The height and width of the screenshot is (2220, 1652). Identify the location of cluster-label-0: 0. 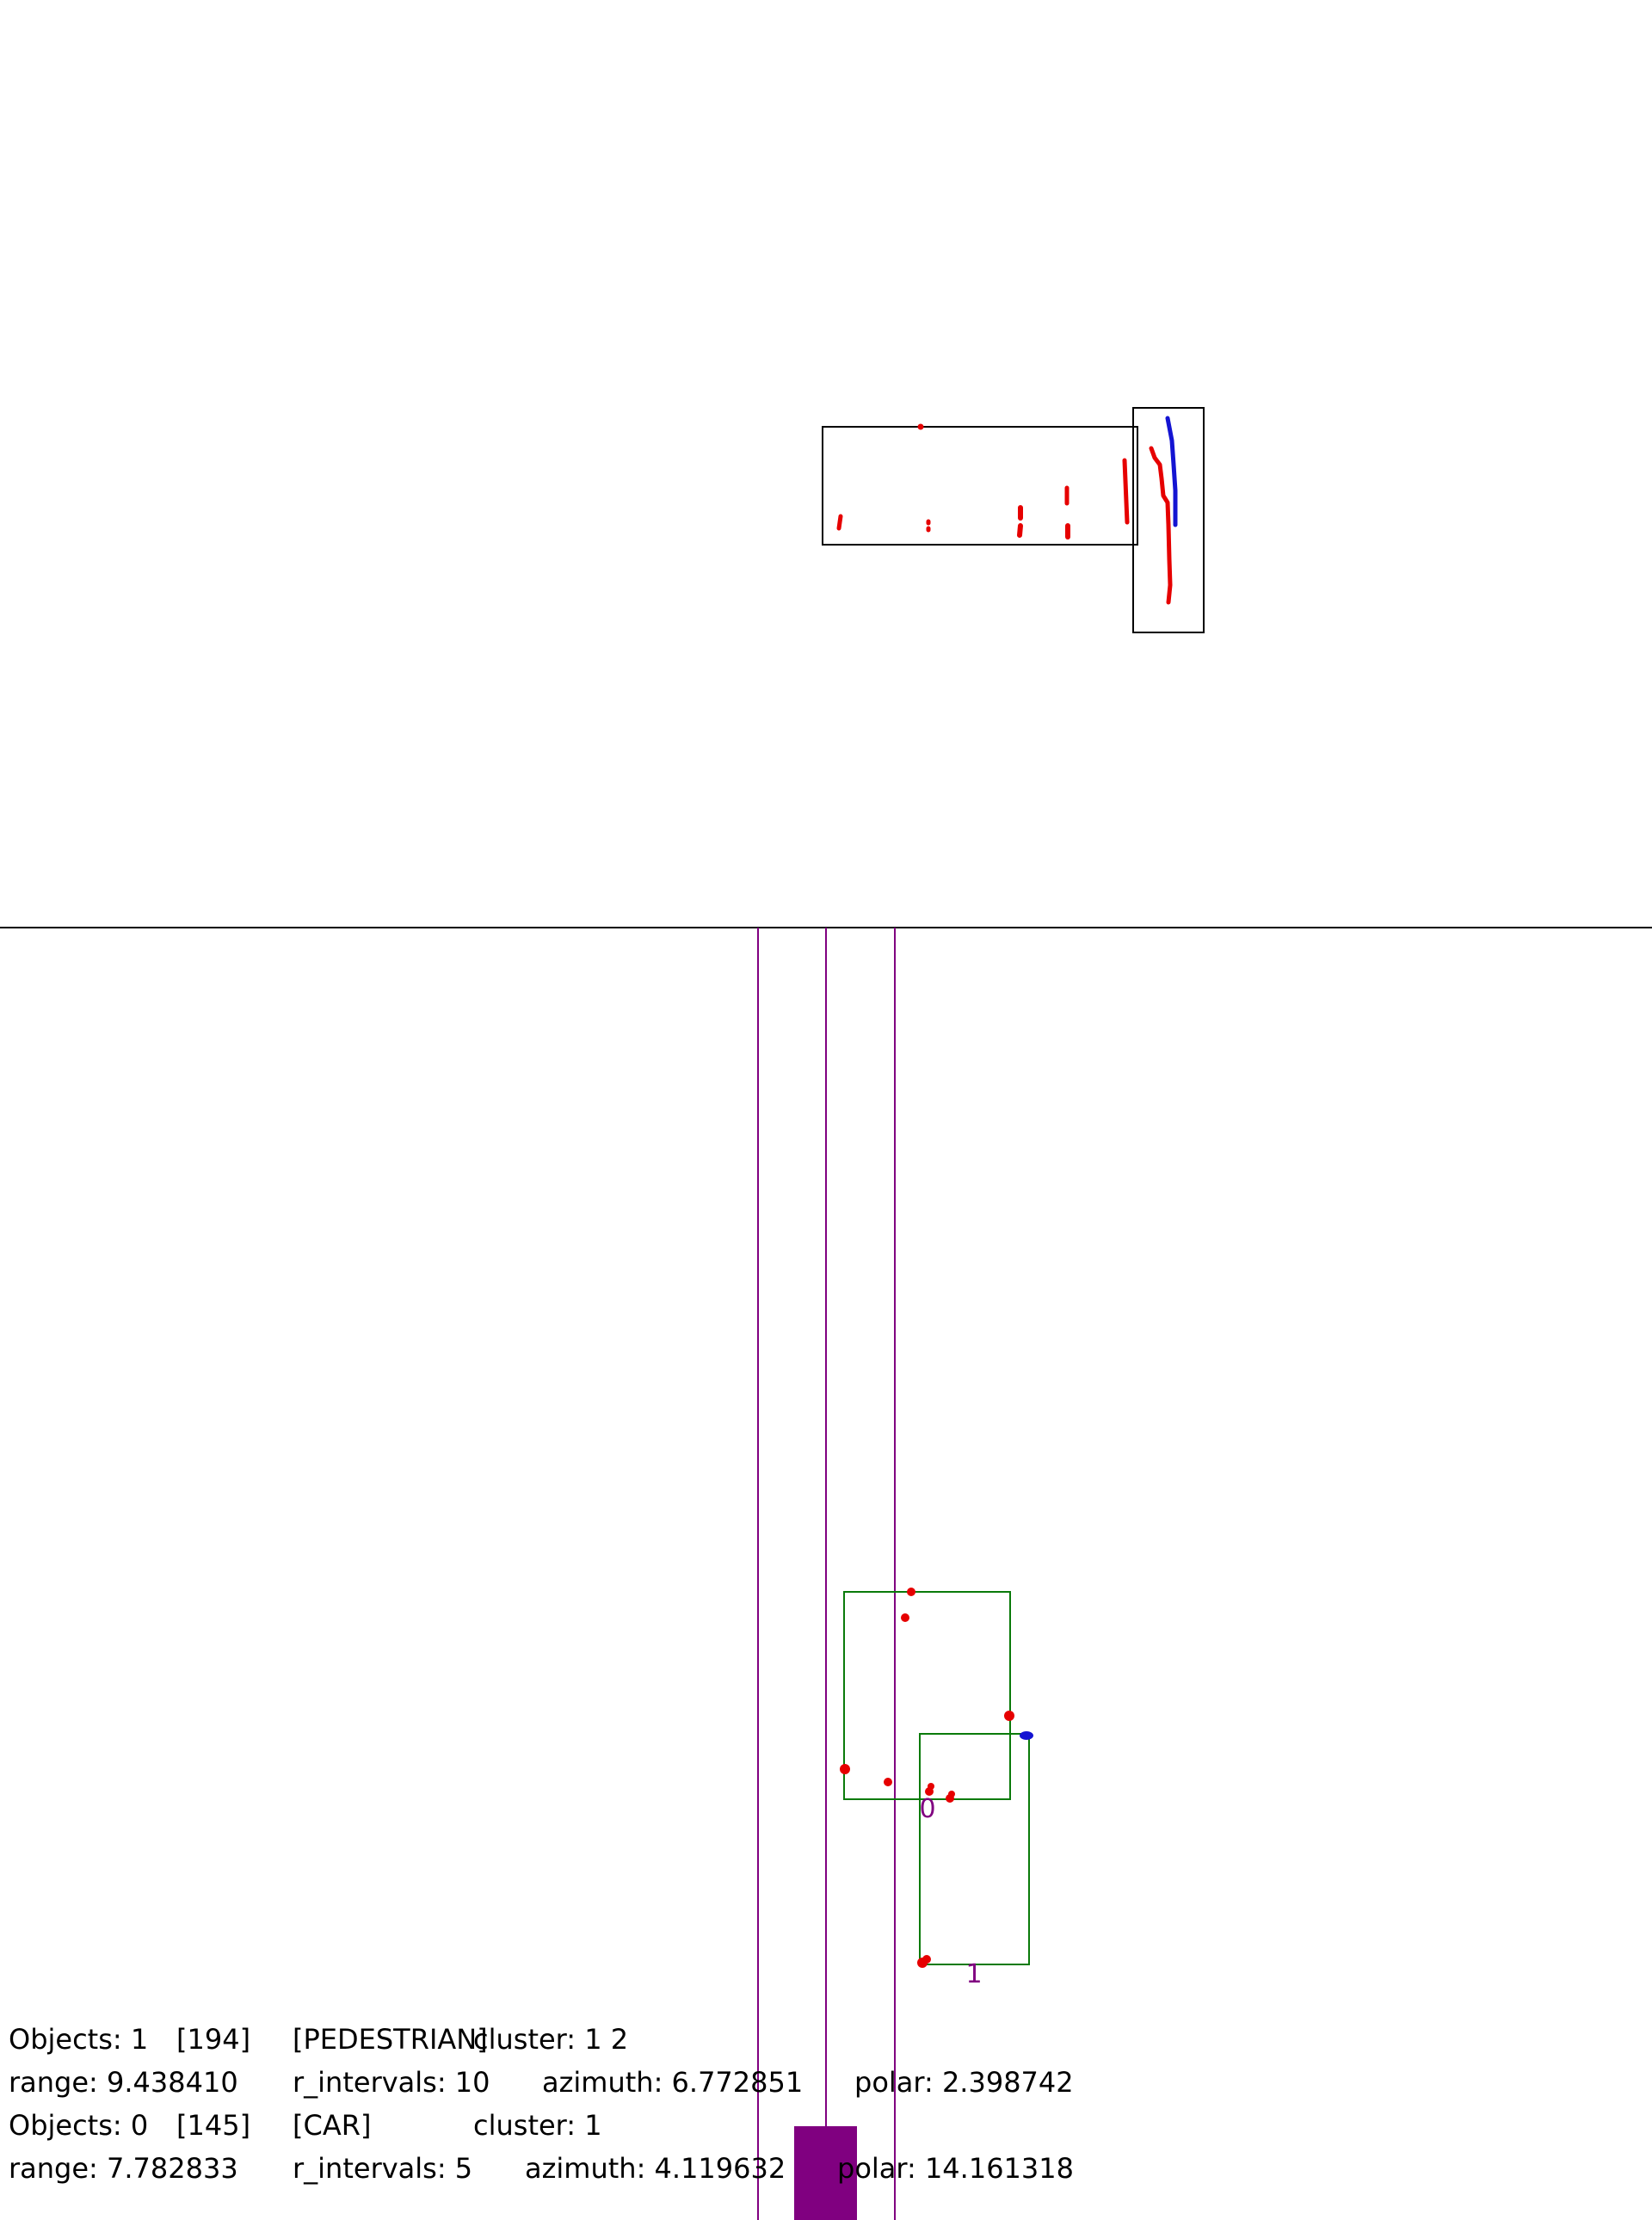
(927, 1809).